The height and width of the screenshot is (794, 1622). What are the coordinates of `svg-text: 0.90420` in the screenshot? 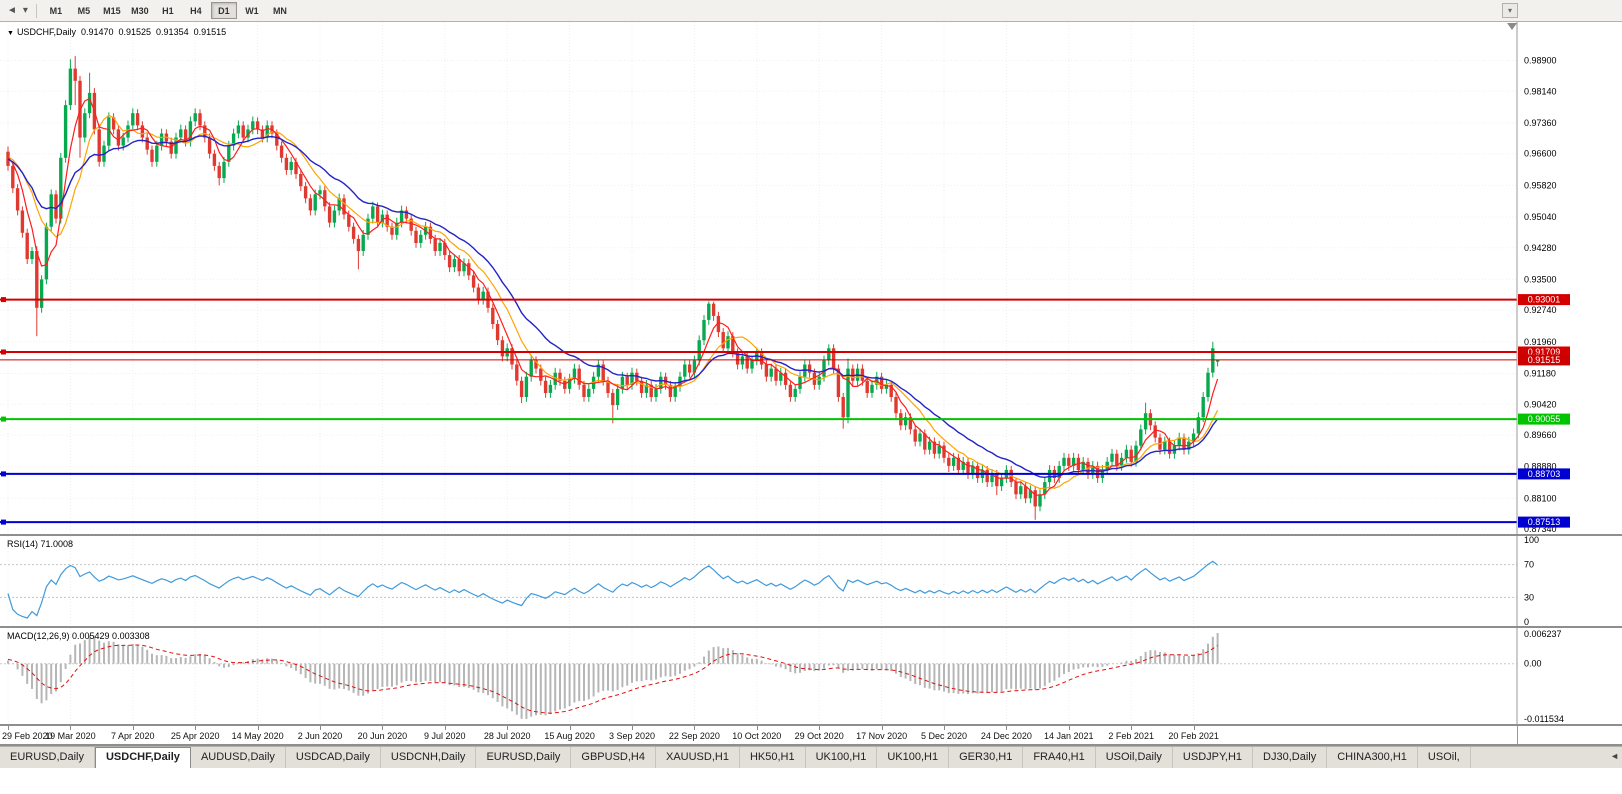 It's located at (1540, 404).